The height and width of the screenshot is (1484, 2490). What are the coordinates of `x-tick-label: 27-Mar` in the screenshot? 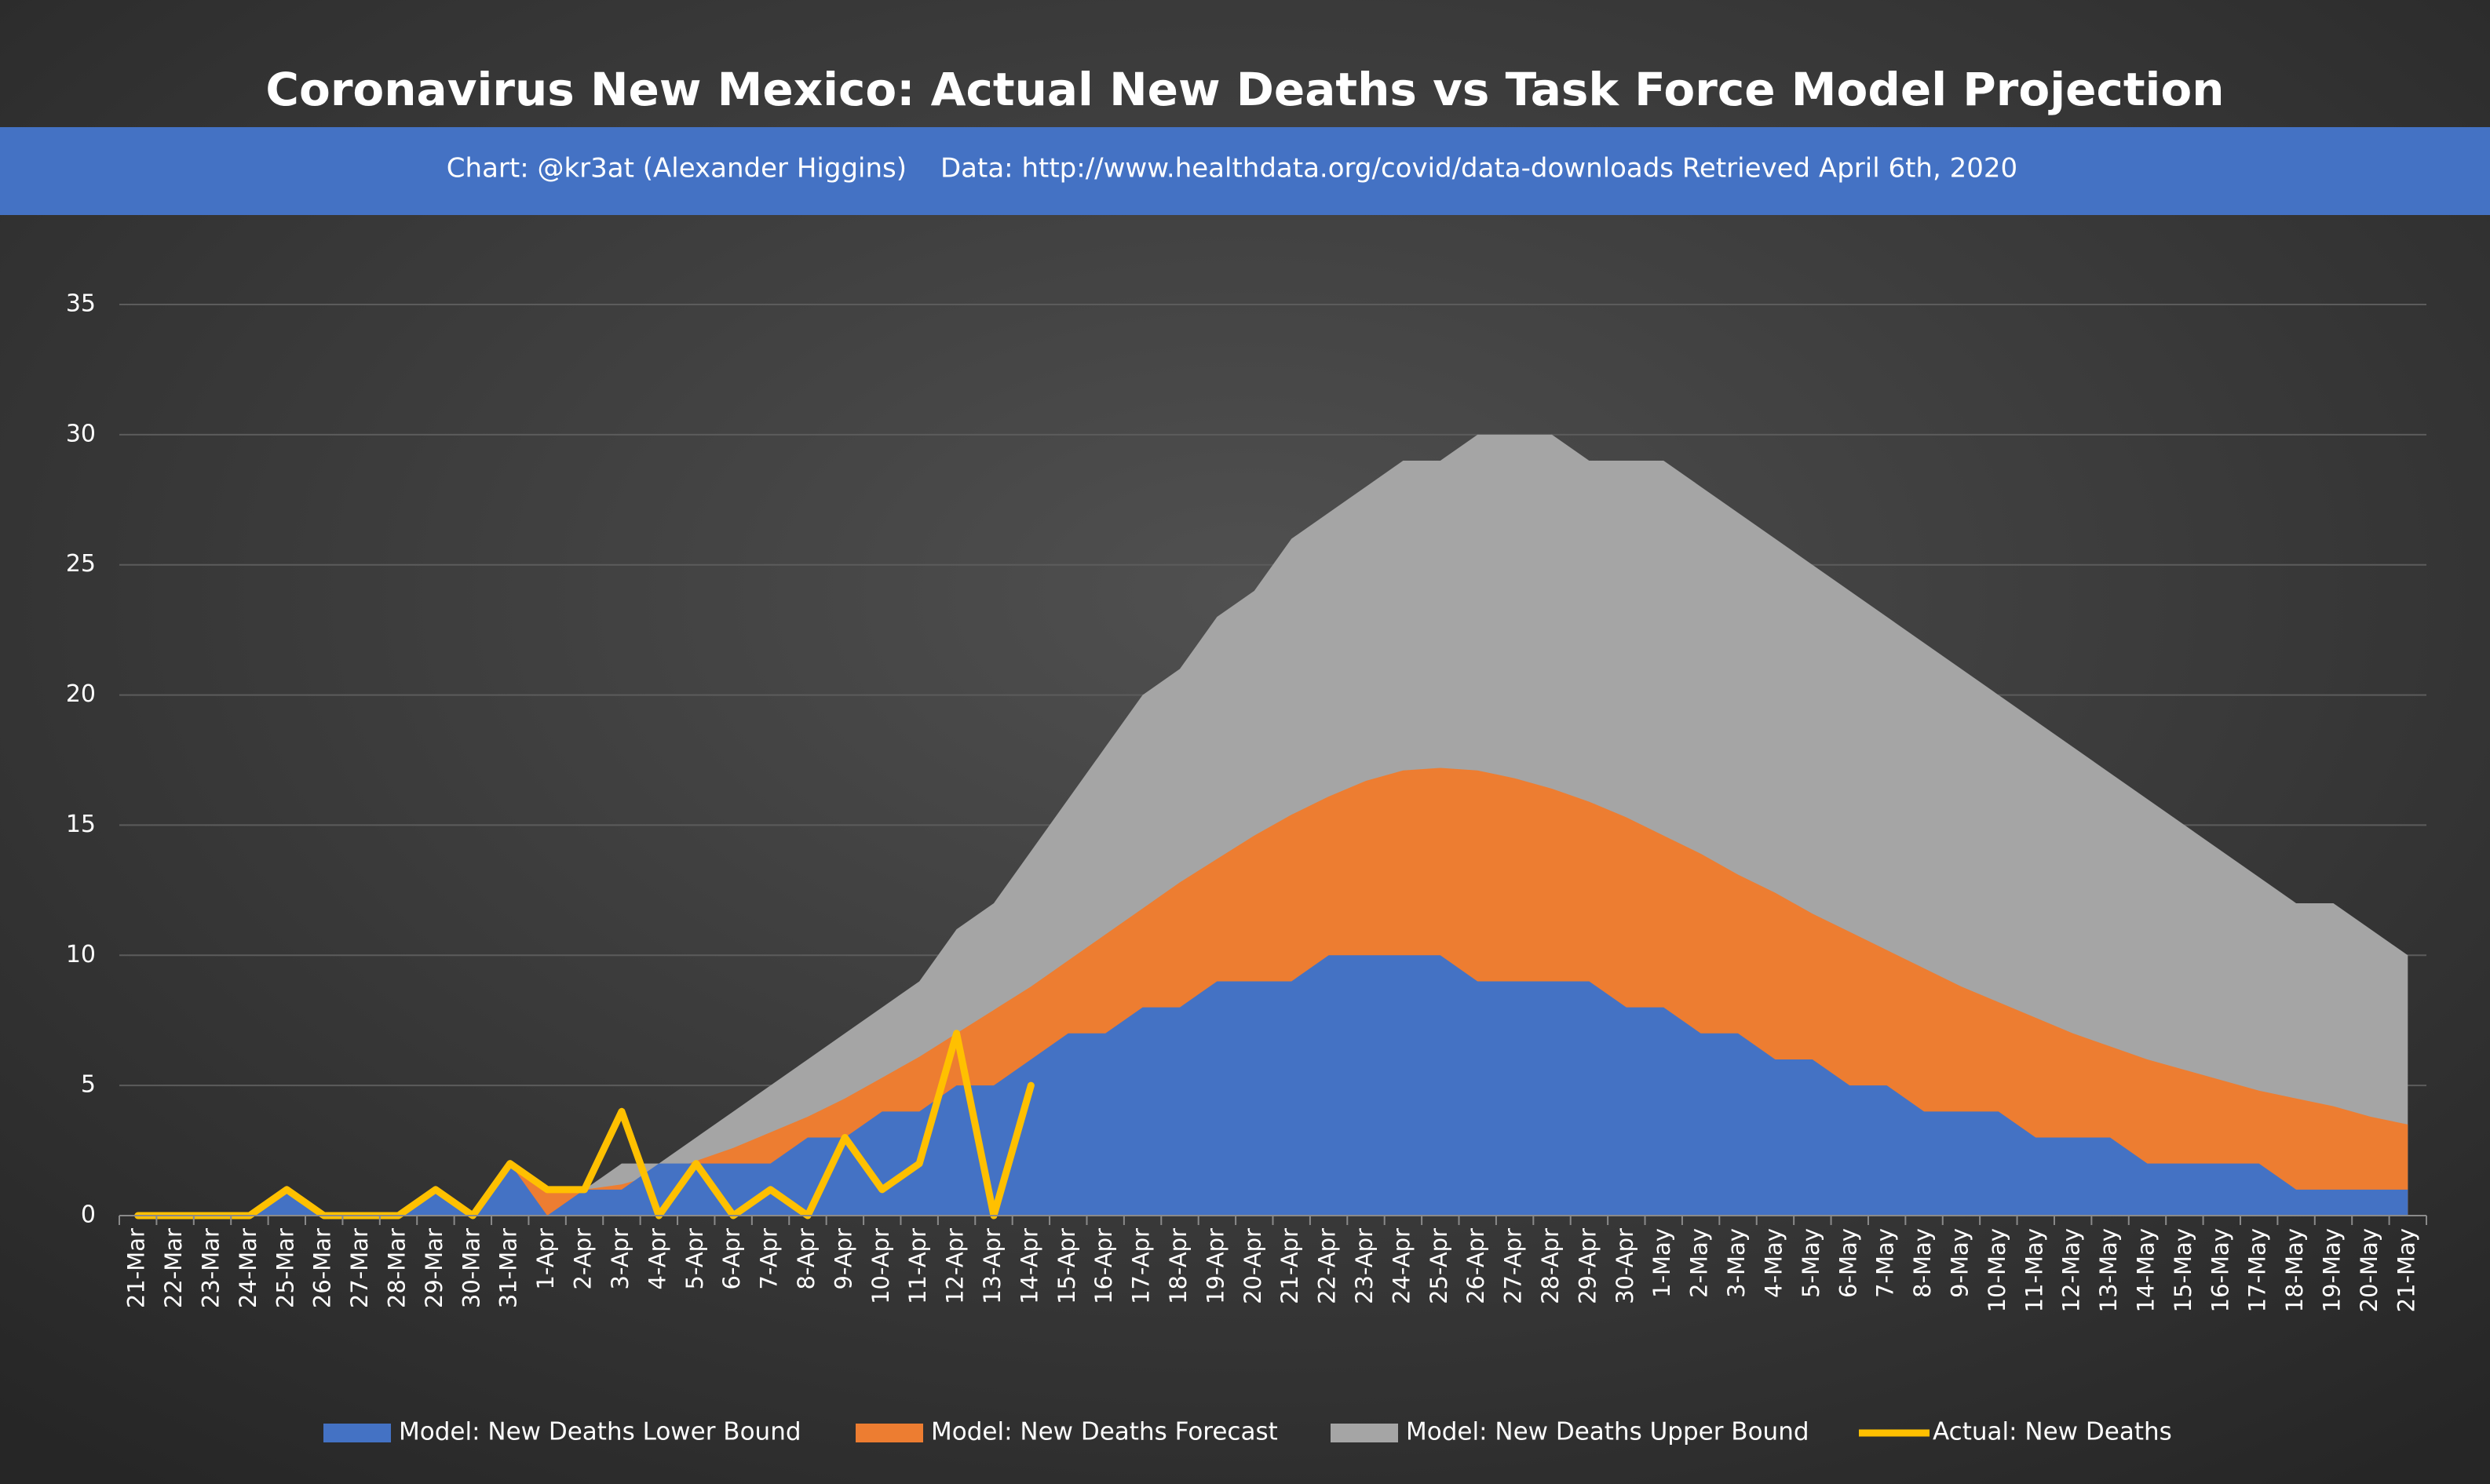 It's located at (359, 1268).